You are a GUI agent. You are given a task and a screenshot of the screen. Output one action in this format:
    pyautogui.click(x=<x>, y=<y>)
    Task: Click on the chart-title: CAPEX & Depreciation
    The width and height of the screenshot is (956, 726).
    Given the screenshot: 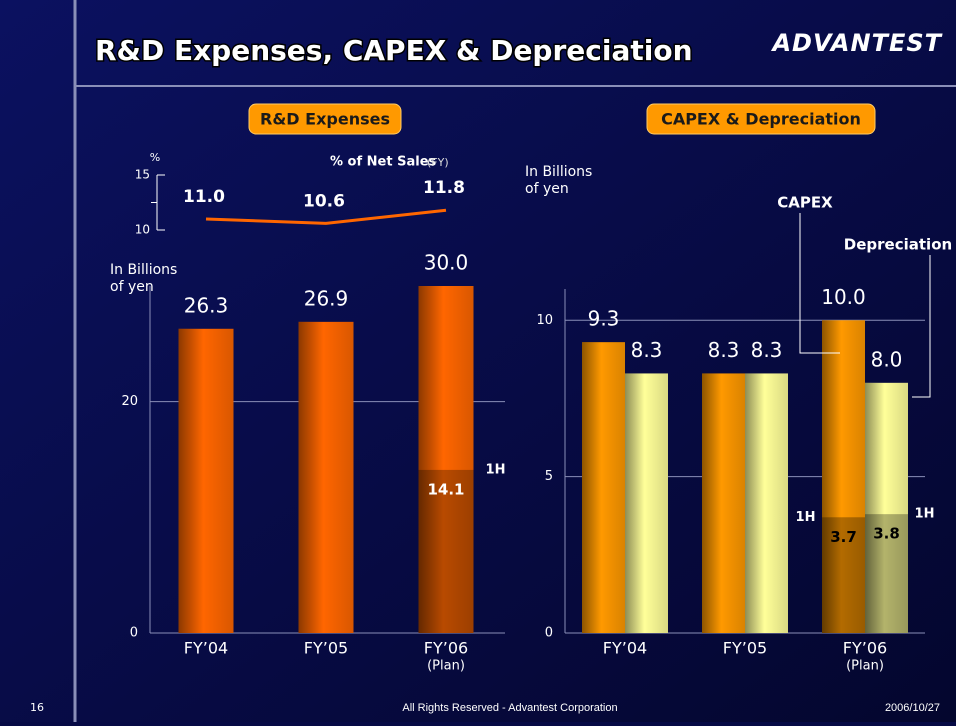 What is the action you would take?
    pyautogui.click(x=761, y=119)
    